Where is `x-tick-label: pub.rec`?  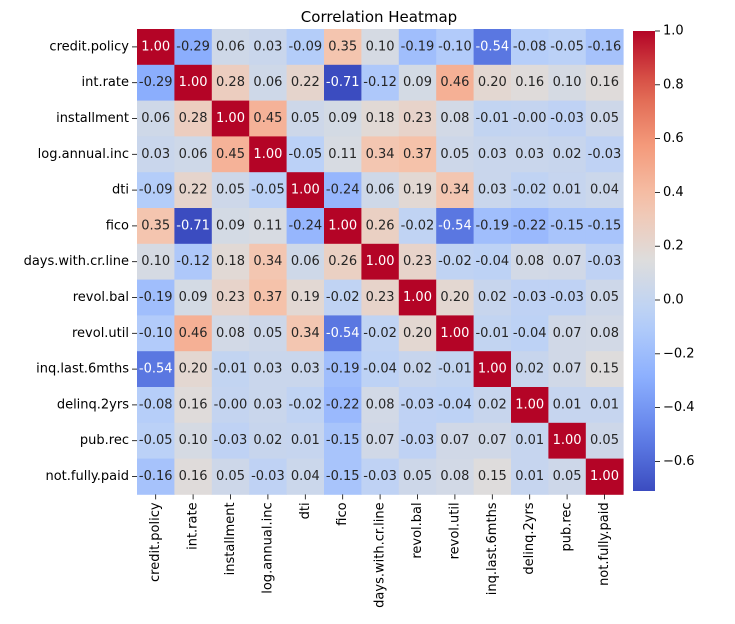
x-tick-label: pub.rec is located at coordinates (567, 526).